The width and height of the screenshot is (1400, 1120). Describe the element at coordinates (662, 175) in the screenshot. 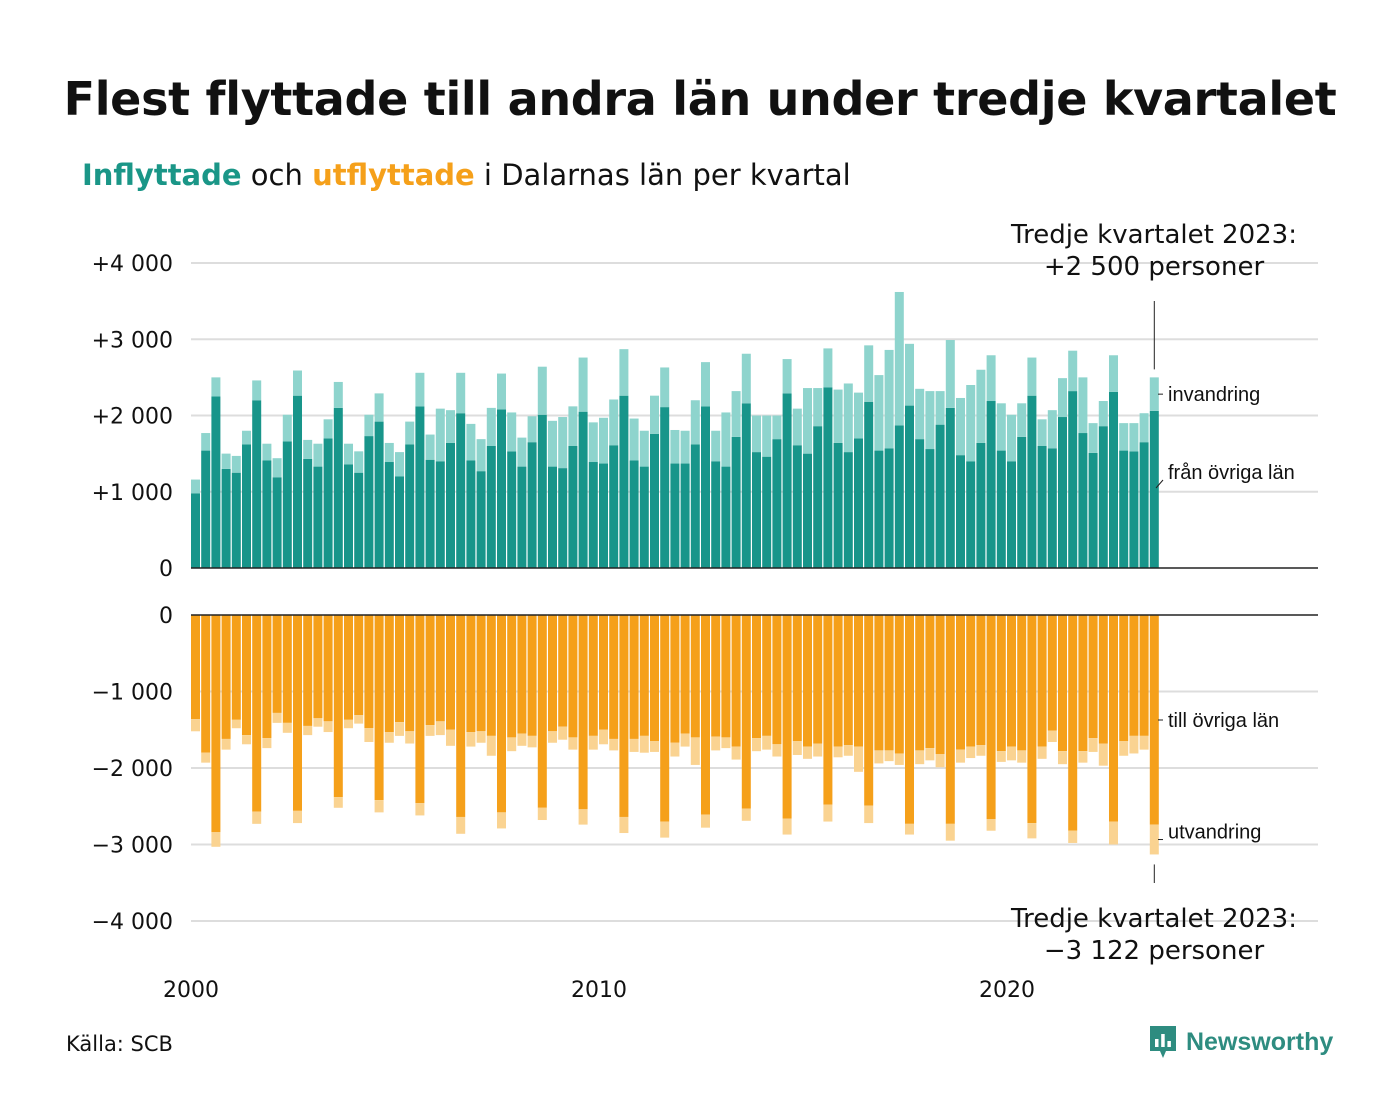

I see `subtitle-rest: i Dalarnas län per kvartal` at that location.